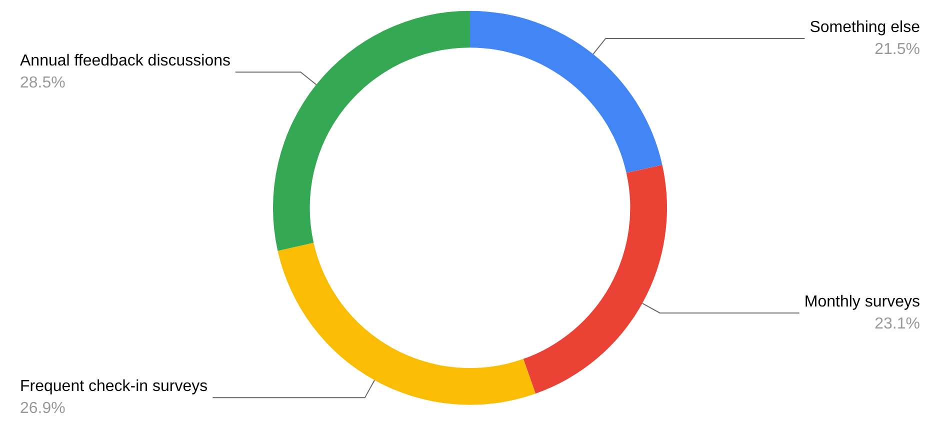 This screenshot has height=433, width=940. I want to click on data-label: 26.9%, so click(43, 409).